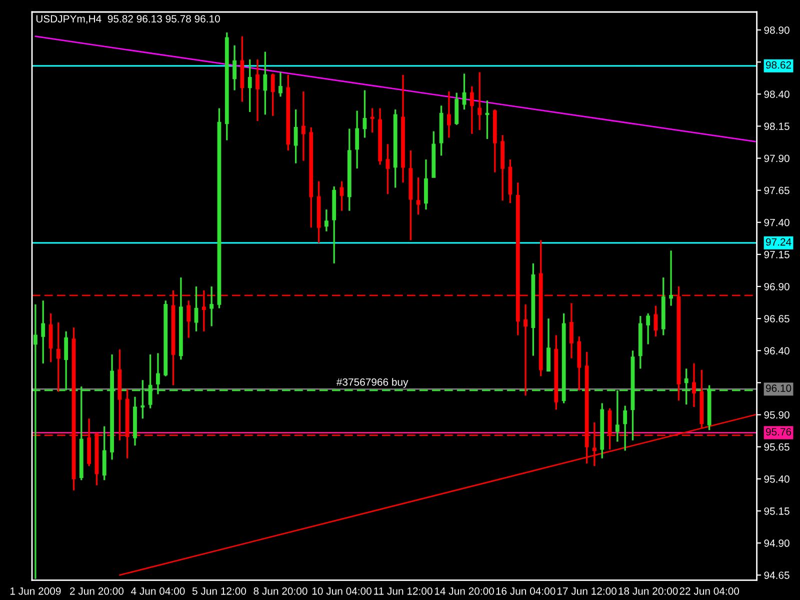 This screenshot has height=600, width=800. What do you see at coordinates (777, 30) in the screenshot?
I see `y-tick-label: 98.90` at bounding box center [777, 30].